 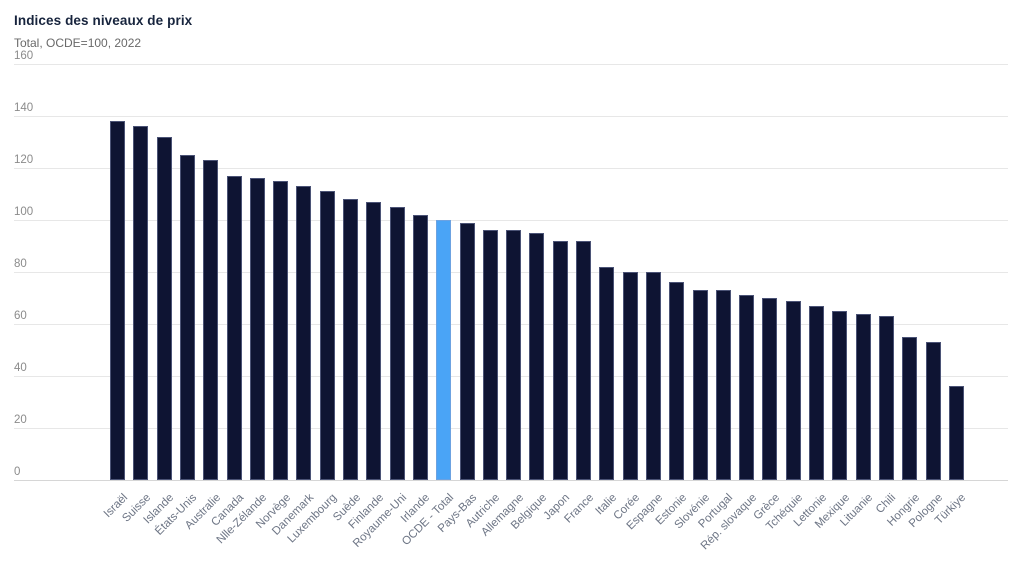 I want to click on bar-france, so click(x=583, y=360).